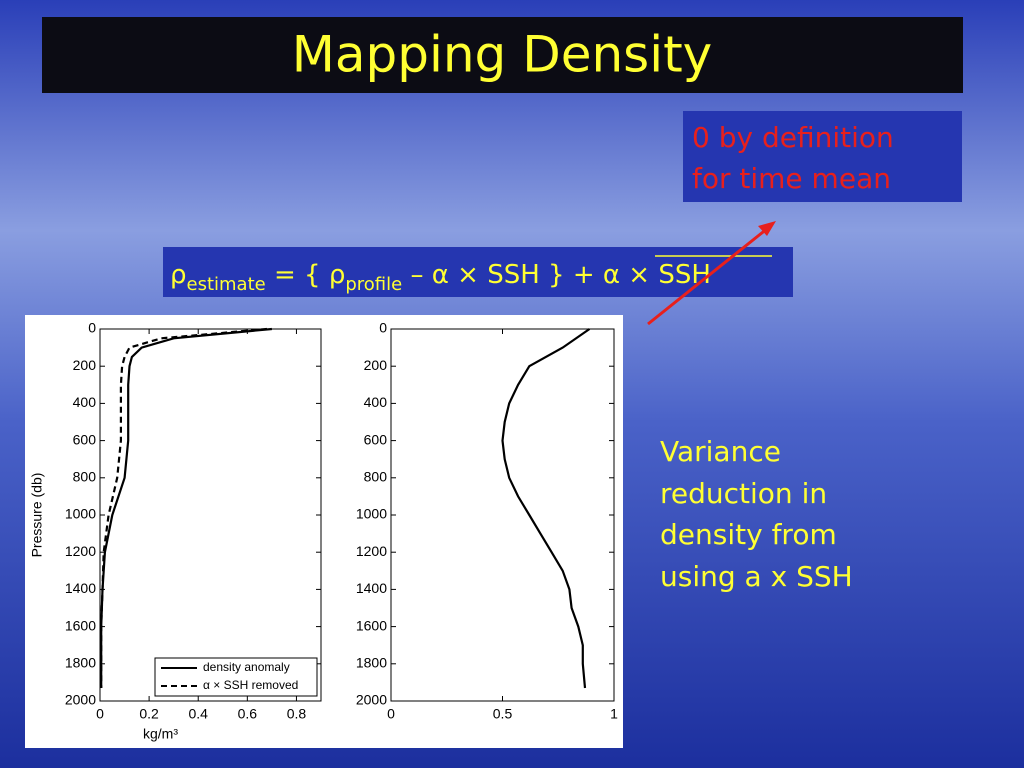 The width and height of the screenshot is (1024, 768). What do you see at coordinates (236, 677) in the screenshot?
I see `legend-box` at bounding box center [236, 677].